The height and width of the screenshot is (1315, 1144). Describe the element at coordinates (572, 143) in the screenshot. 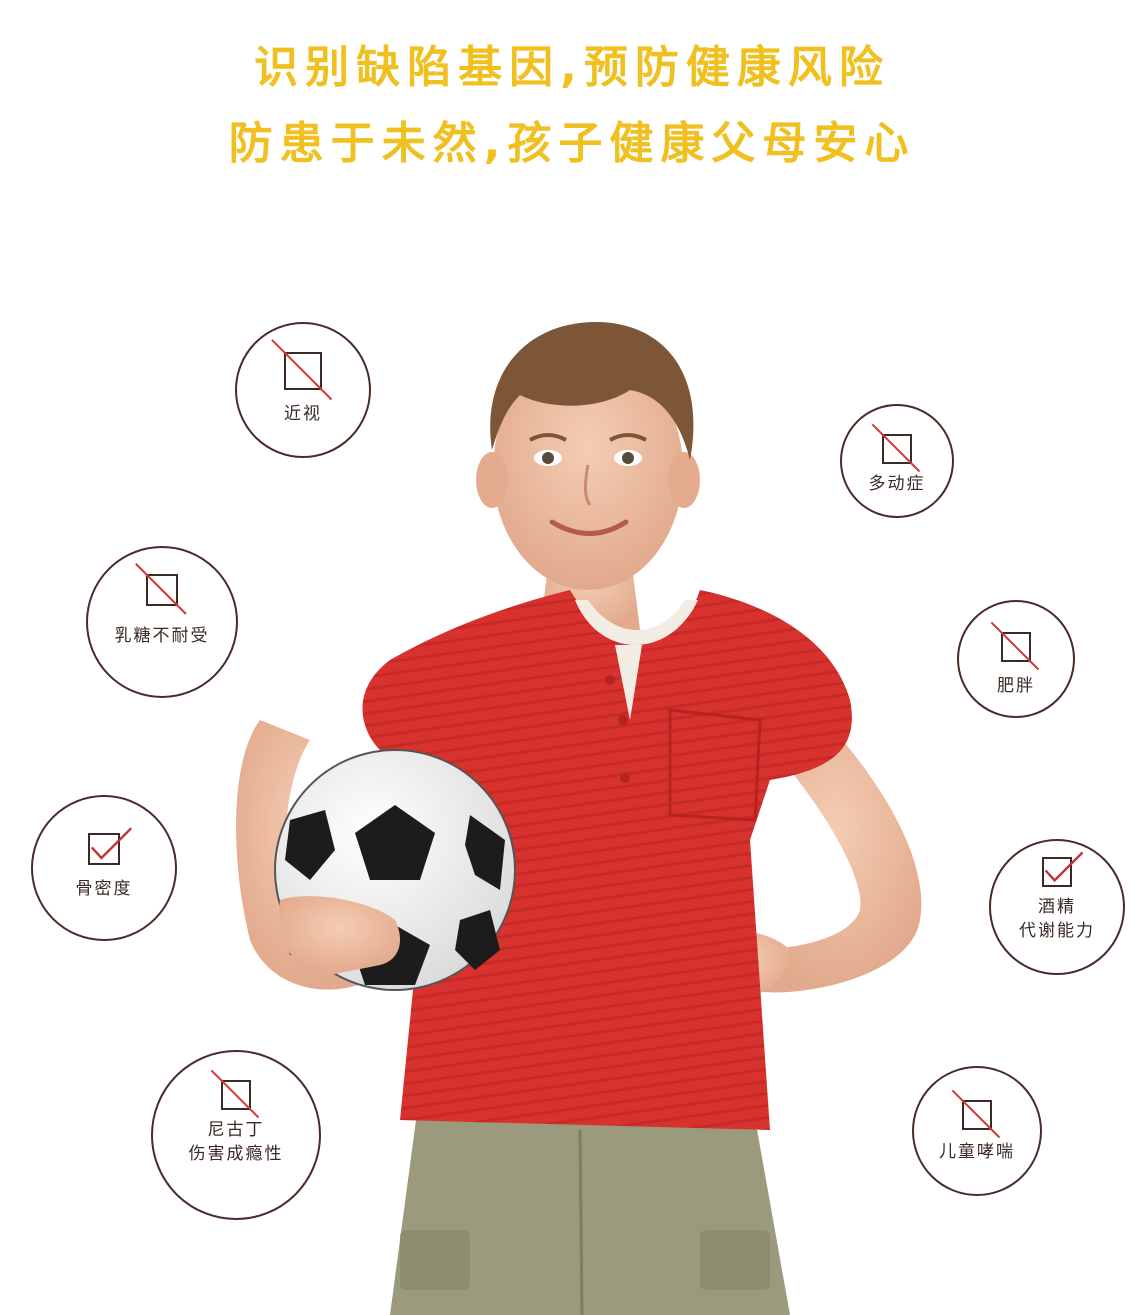

I see `headline-line-2: 防患于未然,孩子健康父母安心` at that location.